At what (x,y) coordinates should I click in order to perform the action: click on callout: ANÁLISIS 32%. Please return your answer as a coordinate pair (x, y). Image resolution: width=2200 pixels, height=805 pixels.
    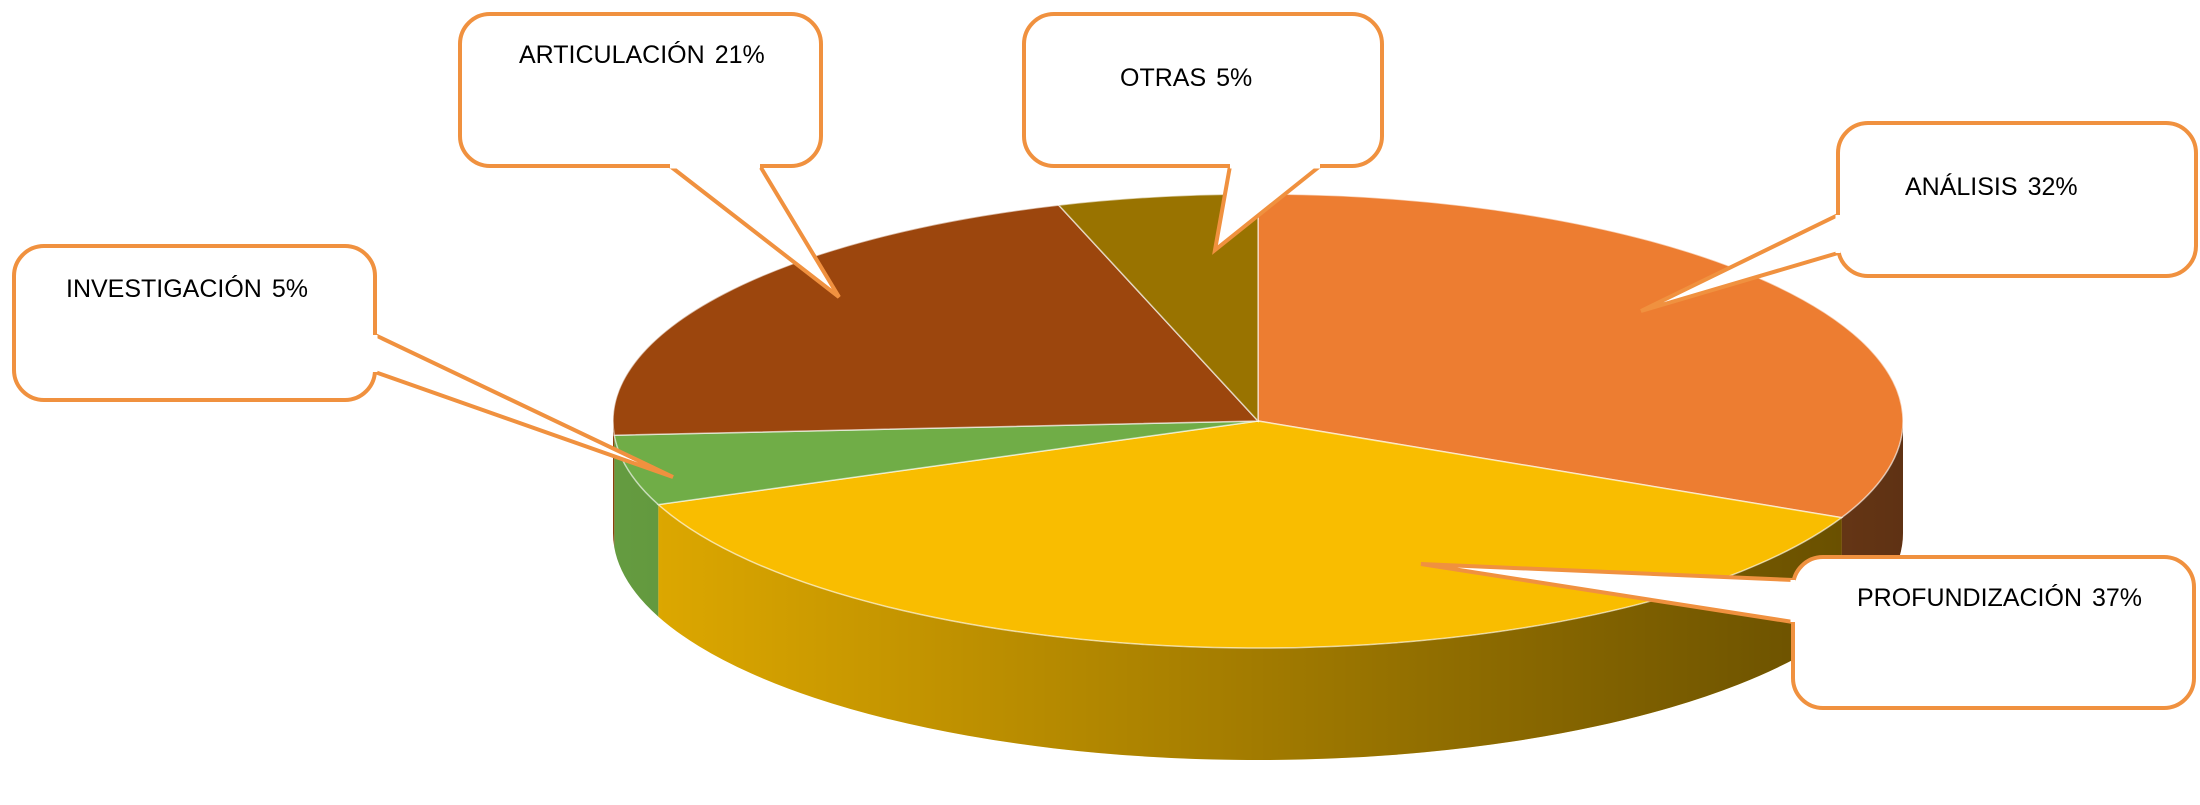
    Looking at the image, I should click on (1919, 217).